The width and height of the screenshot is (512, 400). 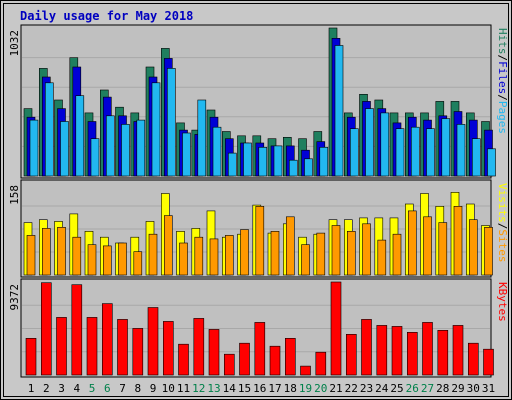 What do you see at coordinates (31, 388) in the screenshot?
I see `x-tick-label-day-1: 1` at bounding box center [31, 388].